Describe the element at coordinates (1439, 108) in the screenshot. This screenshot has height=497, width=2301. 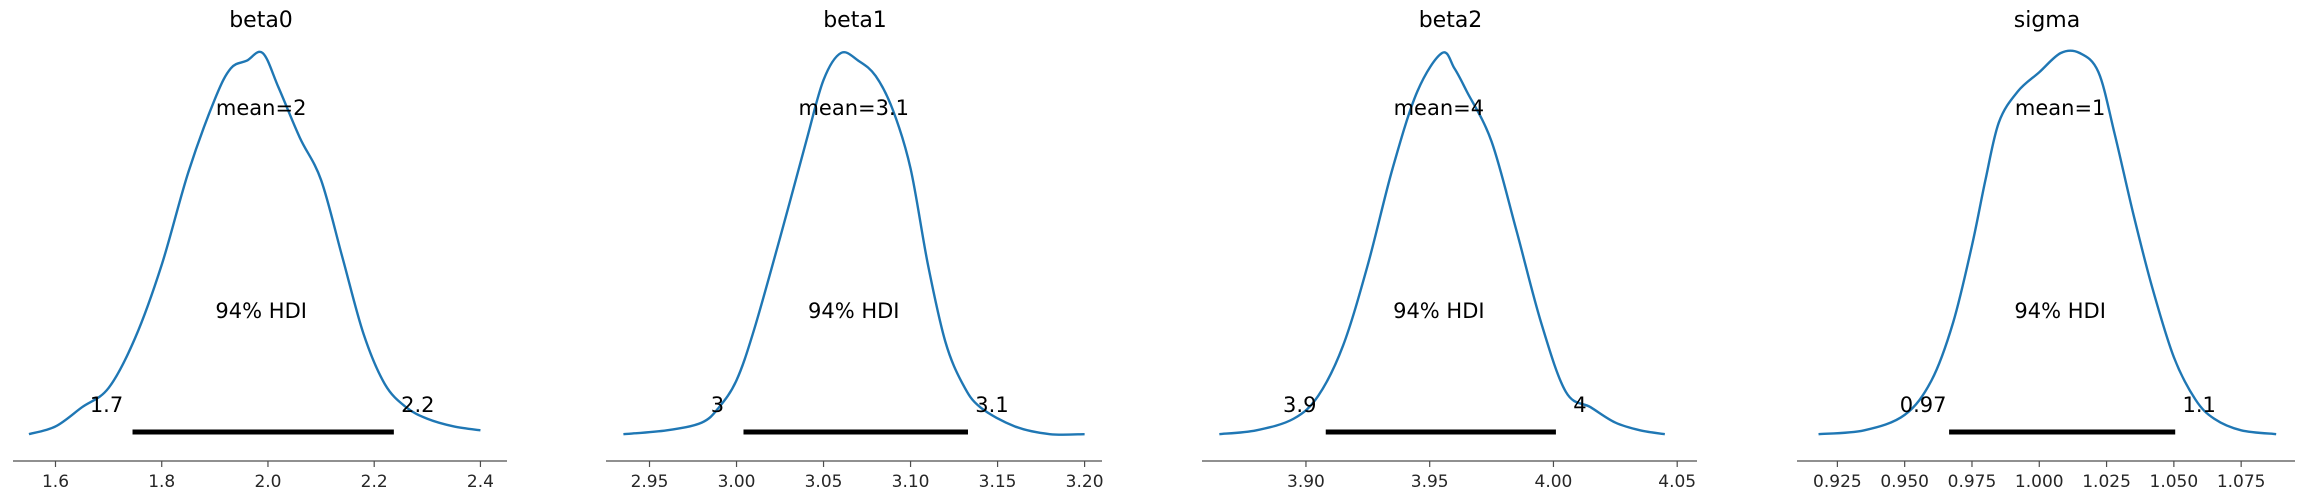
I see `mean-label: mean=4` at that location.